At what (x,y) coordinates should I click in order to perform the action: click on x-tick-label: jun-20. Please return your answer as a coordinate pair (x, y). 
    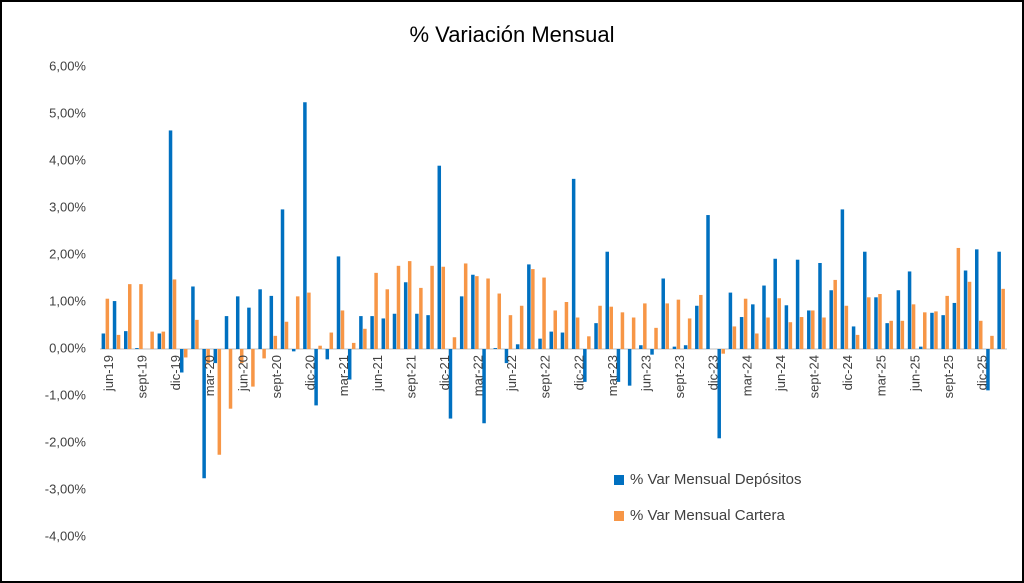
    Looking at the image, I should click on (242, 373).